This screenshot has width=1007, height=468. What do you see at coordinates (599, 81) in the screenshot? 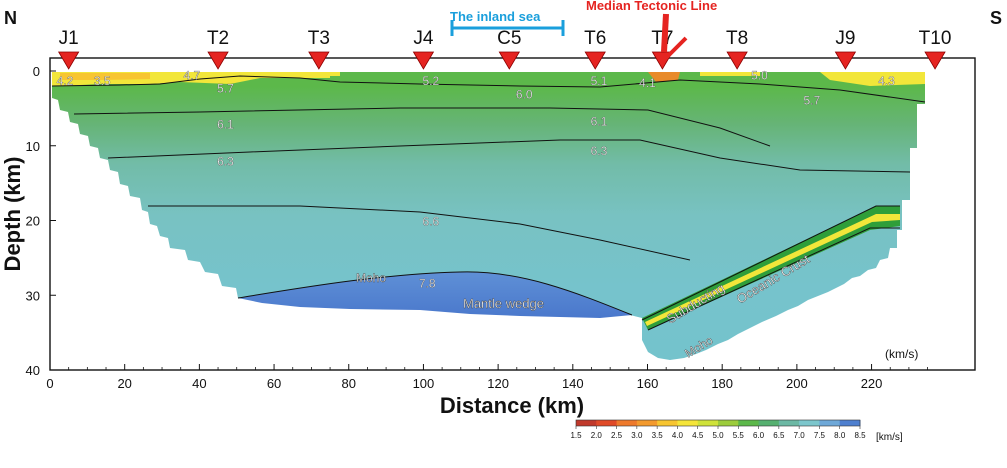
I see `velocity-value-label: 5.1` at bounding box center [599, 81].